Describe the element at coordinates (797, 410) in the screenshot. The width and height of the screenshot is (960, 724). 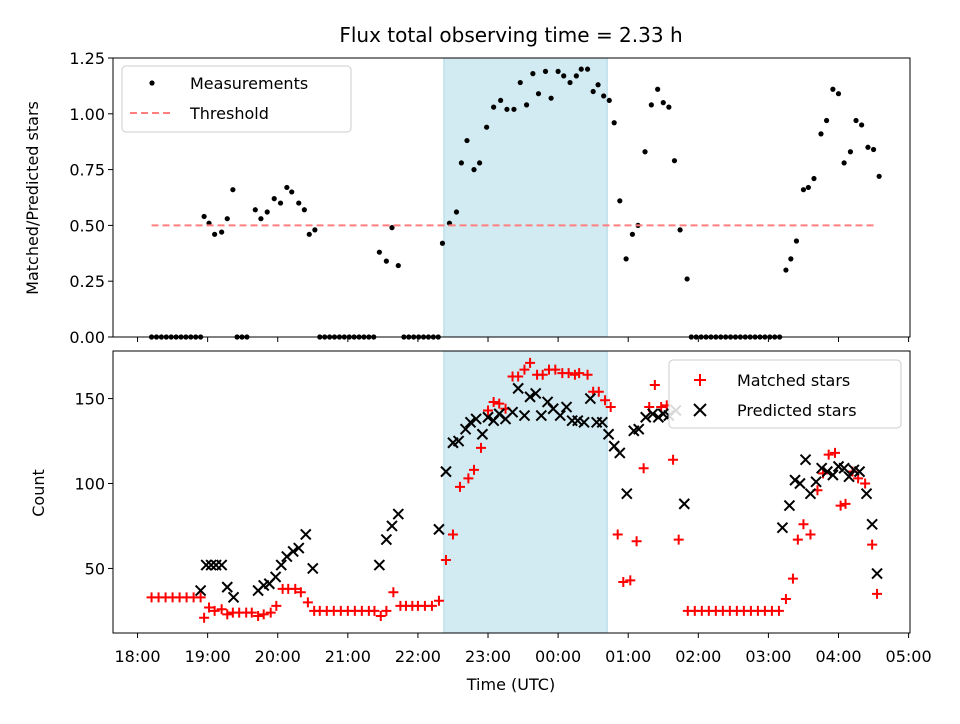
I see `legend-predicted-label: Predicted stars` at that location.